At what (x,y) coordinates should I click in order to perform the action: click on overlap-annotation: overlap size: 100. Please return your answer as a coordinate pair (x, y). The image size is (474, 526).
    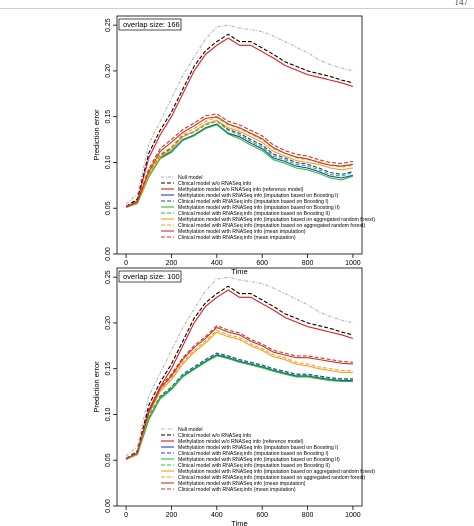
    Looking at the image, I should click on (150, 276).